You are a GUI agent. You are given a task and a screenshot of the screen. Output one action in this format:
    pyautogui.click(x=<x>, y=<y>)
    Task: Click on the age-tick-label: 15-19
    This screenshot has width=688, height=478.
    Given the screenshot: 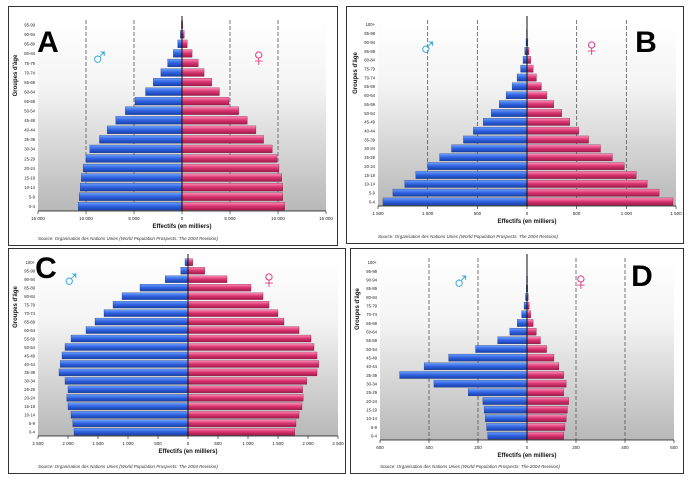 What is the action you would take?
    pyautogui.click(x=29, y=177)
    